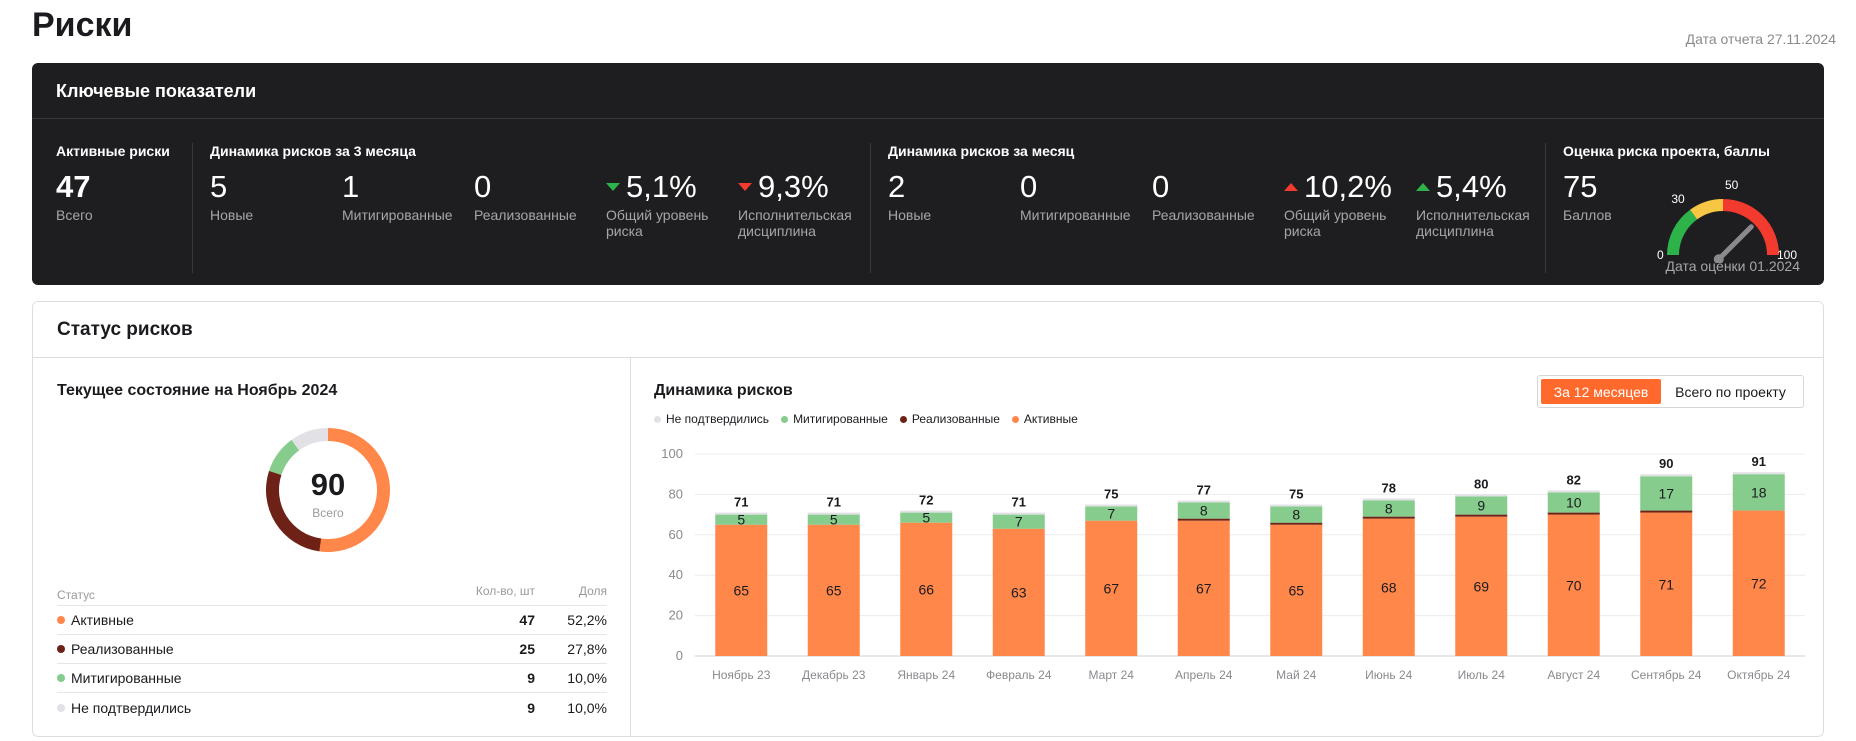  What do you see at coordinates (1733, 266) in the screenshot?
I see `gauge-date: Дата оценки 01.2024` at bounding box center [1733, 266].